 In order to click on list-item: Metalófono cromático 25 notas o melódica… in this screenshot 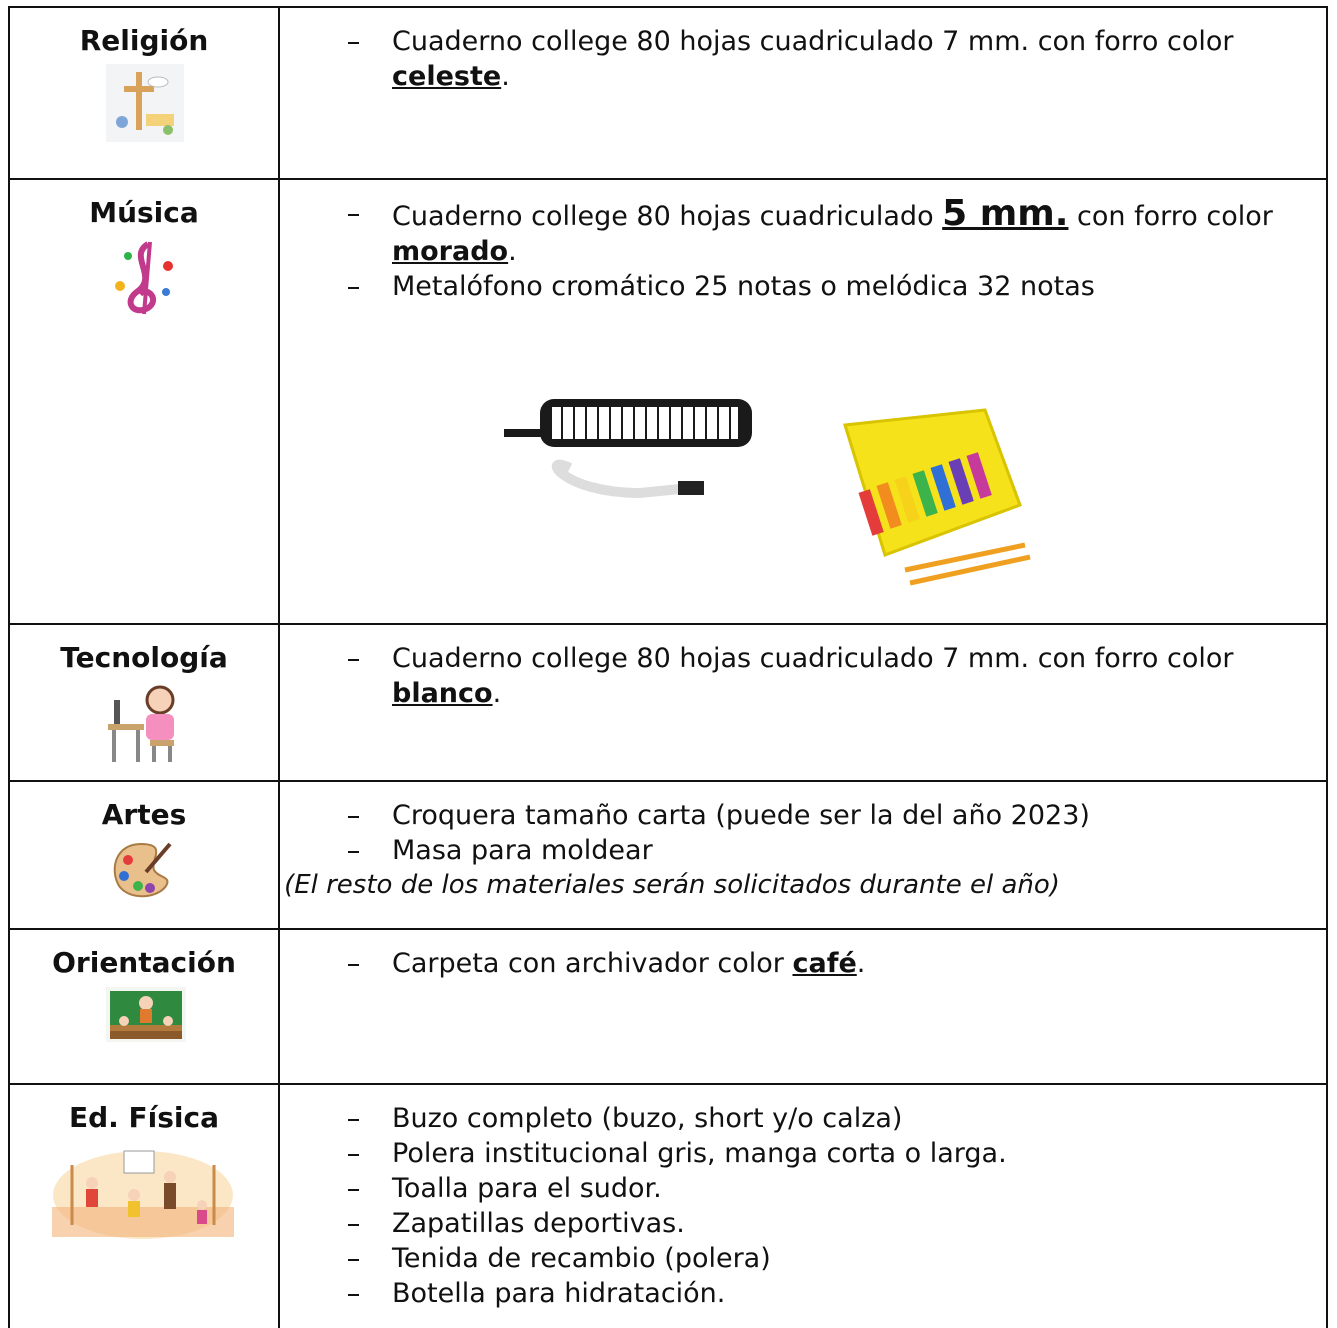, I will do `click(813, 286)`.